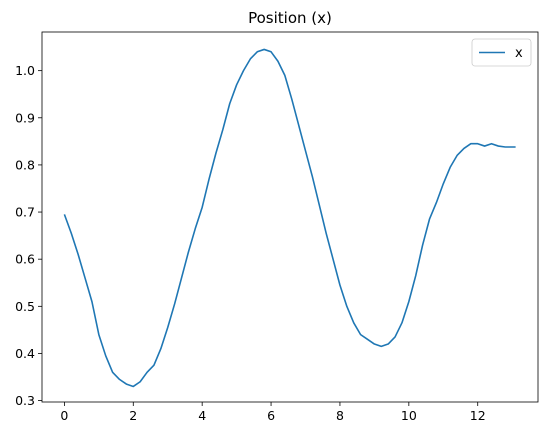 Image resolution: width=547 pixels, height=435 pixels. I want to click on y-tick-label: 0.8, so click(25, 164).